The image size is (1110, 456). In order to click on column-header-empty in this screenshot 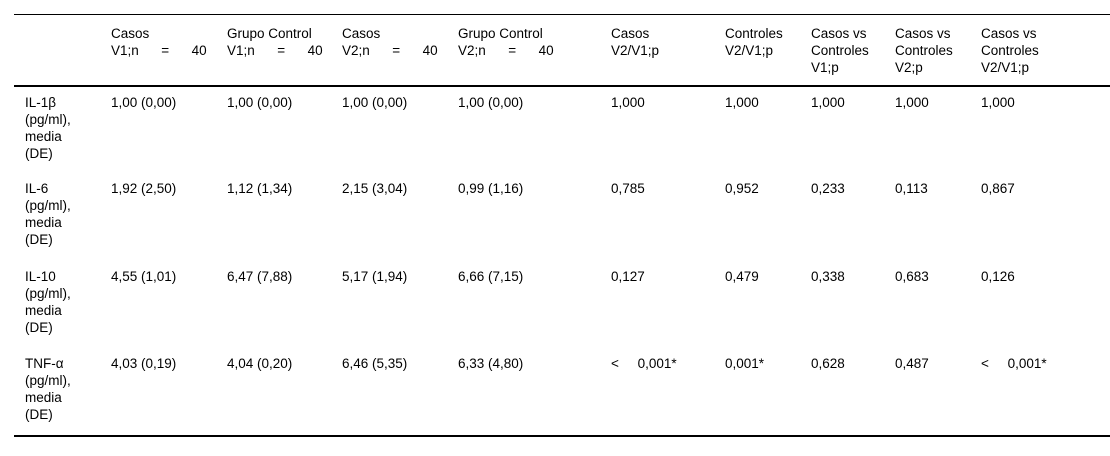, I will do `click(62, 50)`.